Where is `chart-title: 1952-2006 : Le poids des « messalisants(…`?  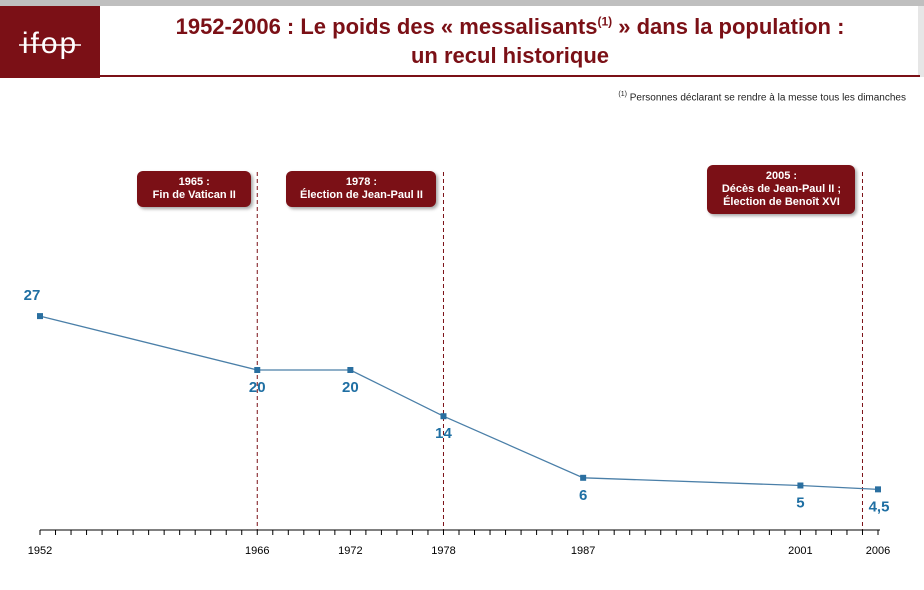 chart-title: 1952-2006 : Le poids des « messalisants(… is located at coordinates (510, 41).